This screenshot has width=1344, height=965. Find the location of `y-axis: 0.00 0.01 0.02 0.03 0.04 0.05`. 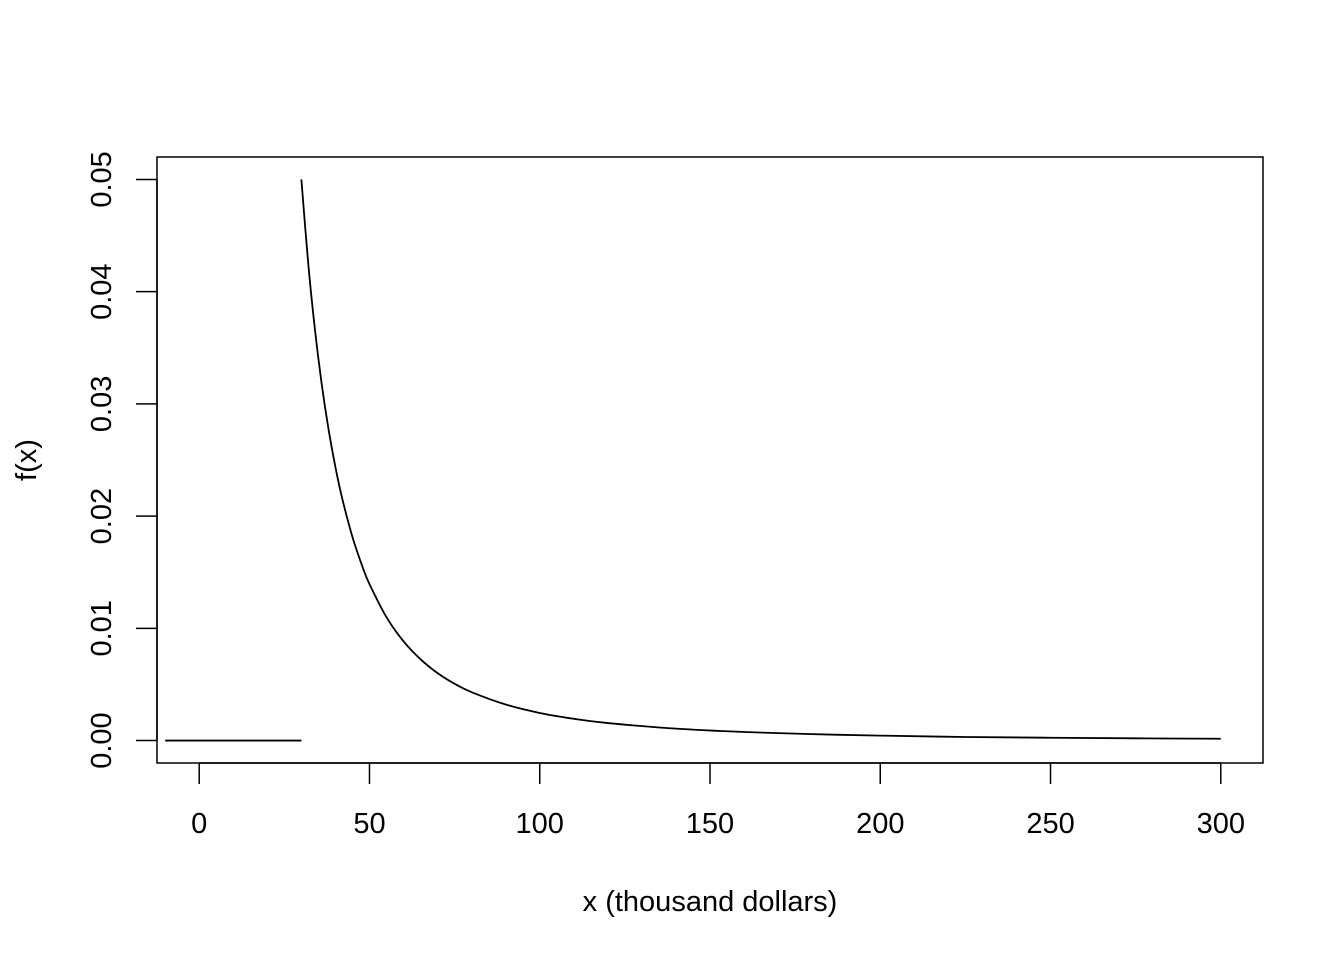

y-axis: 0.00 0.01 0.02 0.03 0.04 0.05 is located at coordinates (122, 460).